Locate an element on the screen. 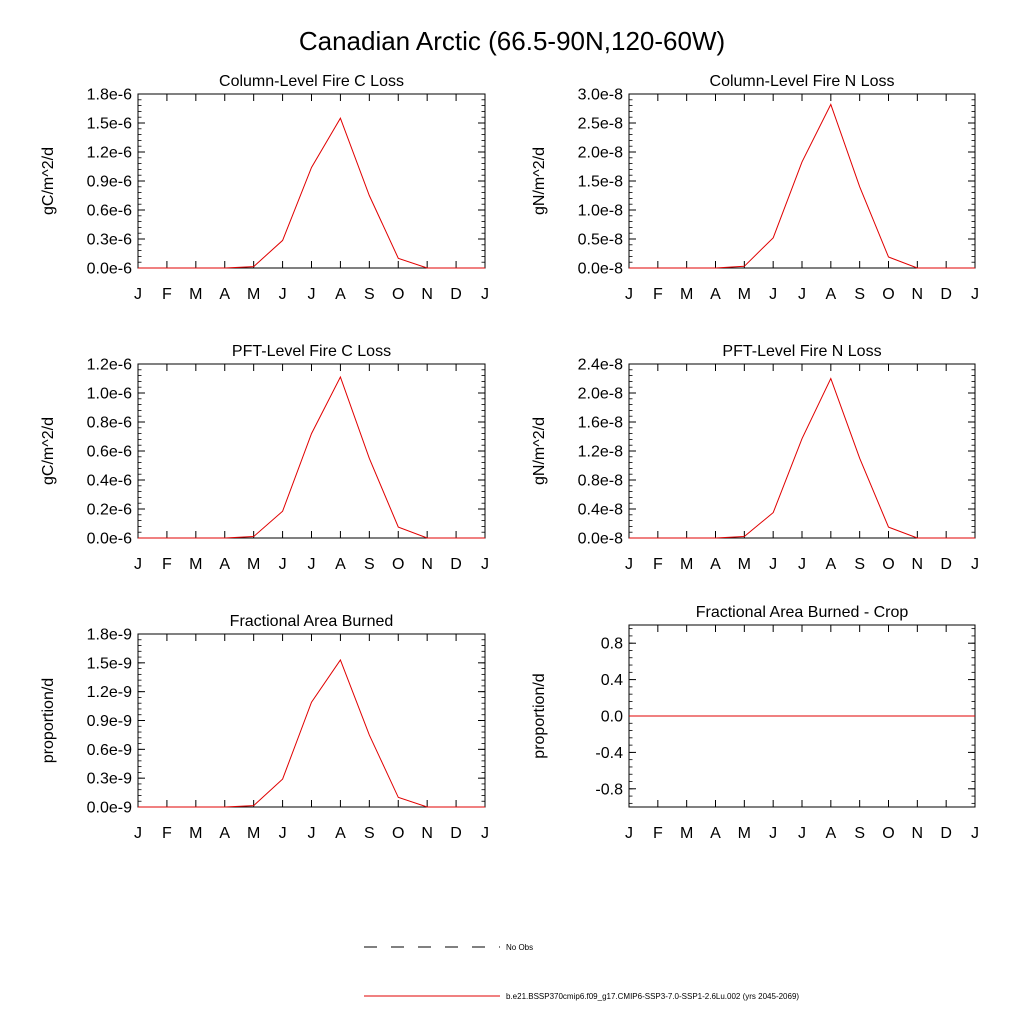  y-tick-label: 0.4 is located at coordinates (612, 680).